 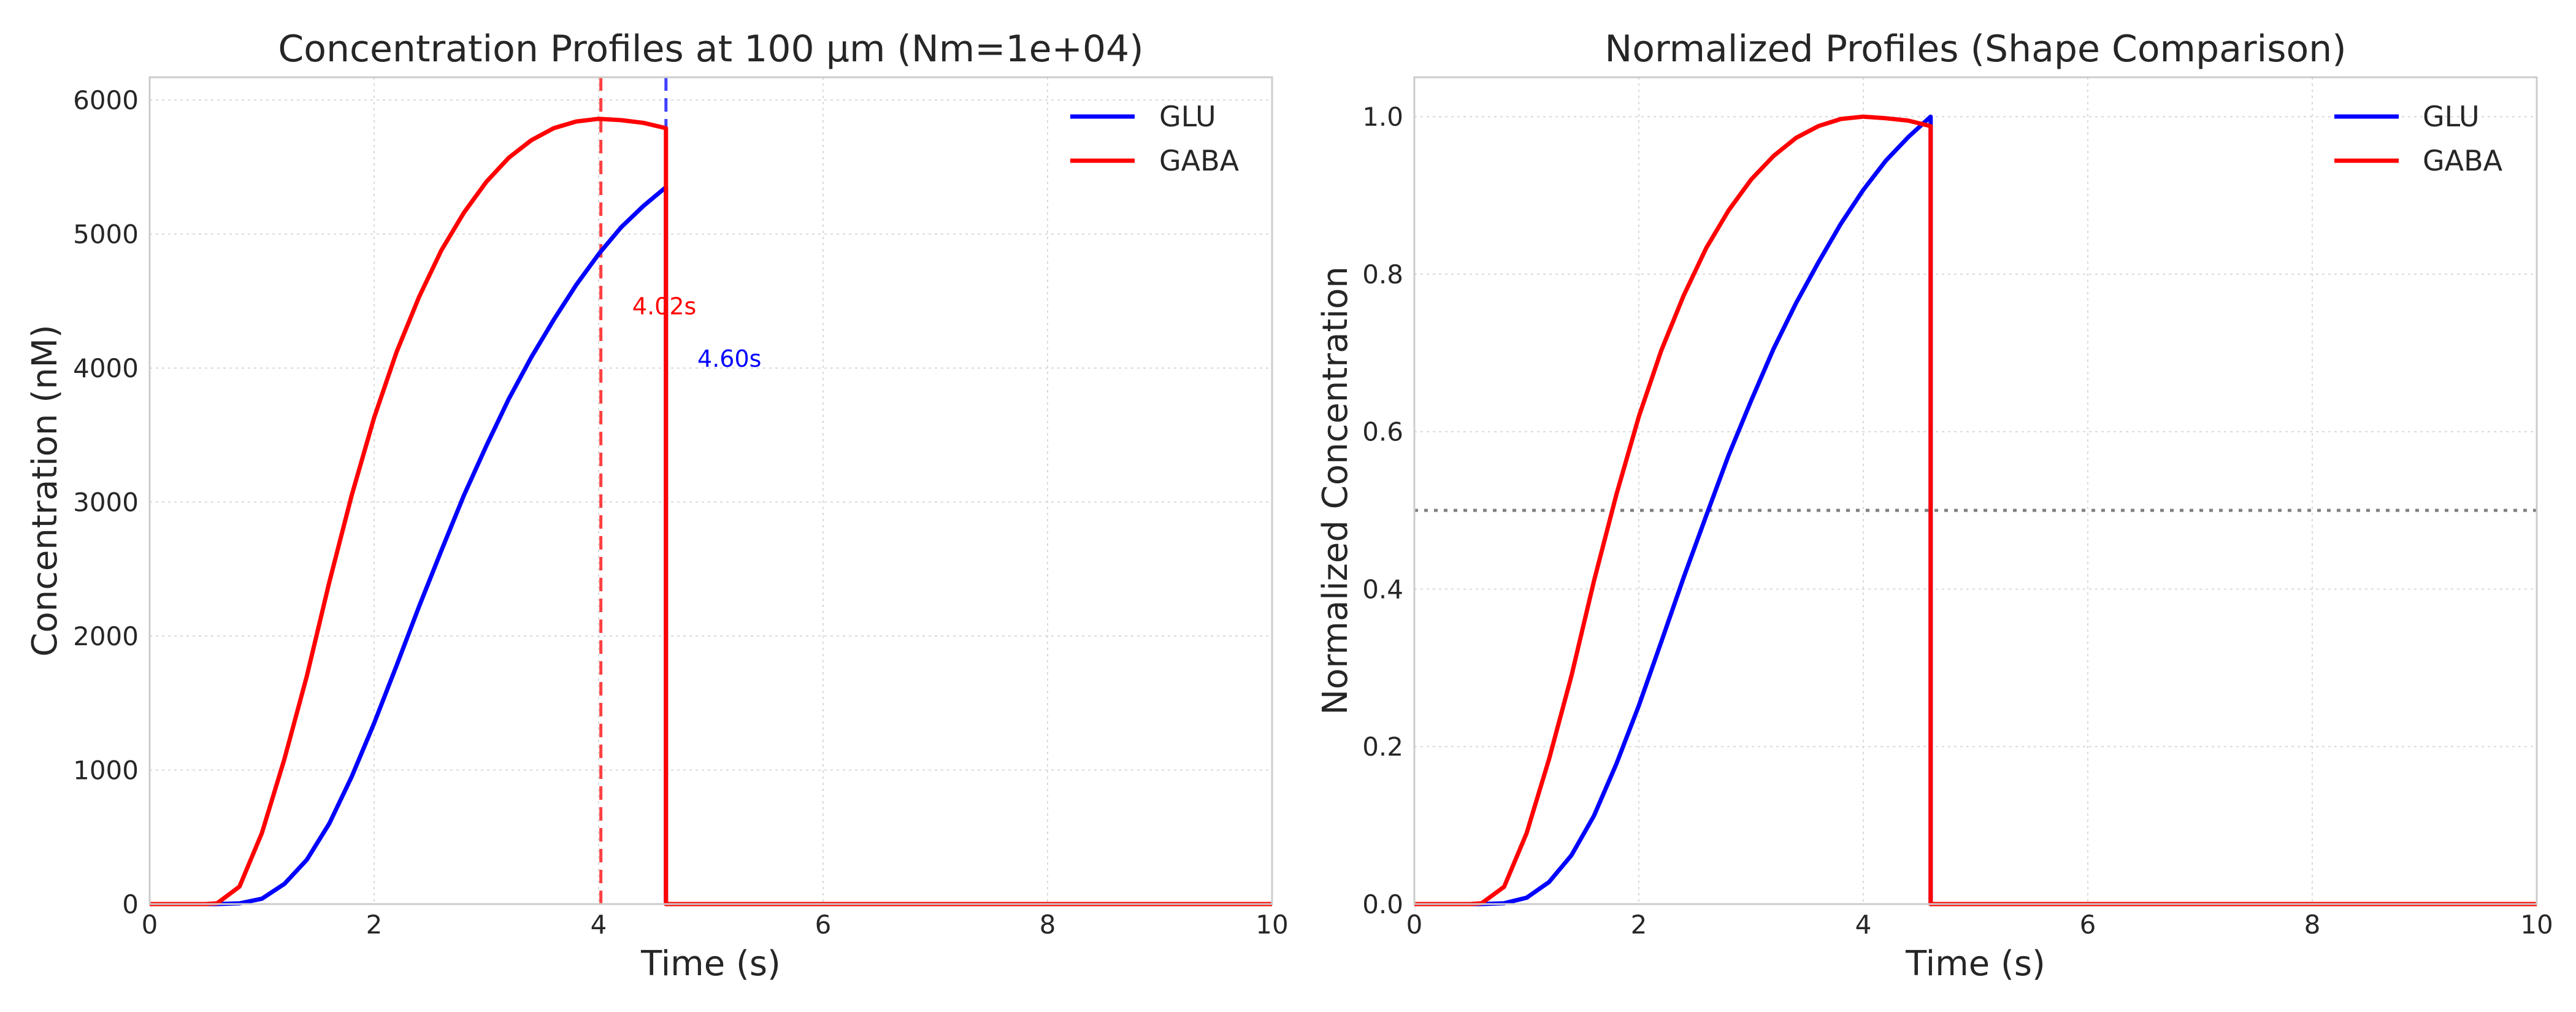 I want to click on y-tick-label: 2000, so click(x=106, y=636).